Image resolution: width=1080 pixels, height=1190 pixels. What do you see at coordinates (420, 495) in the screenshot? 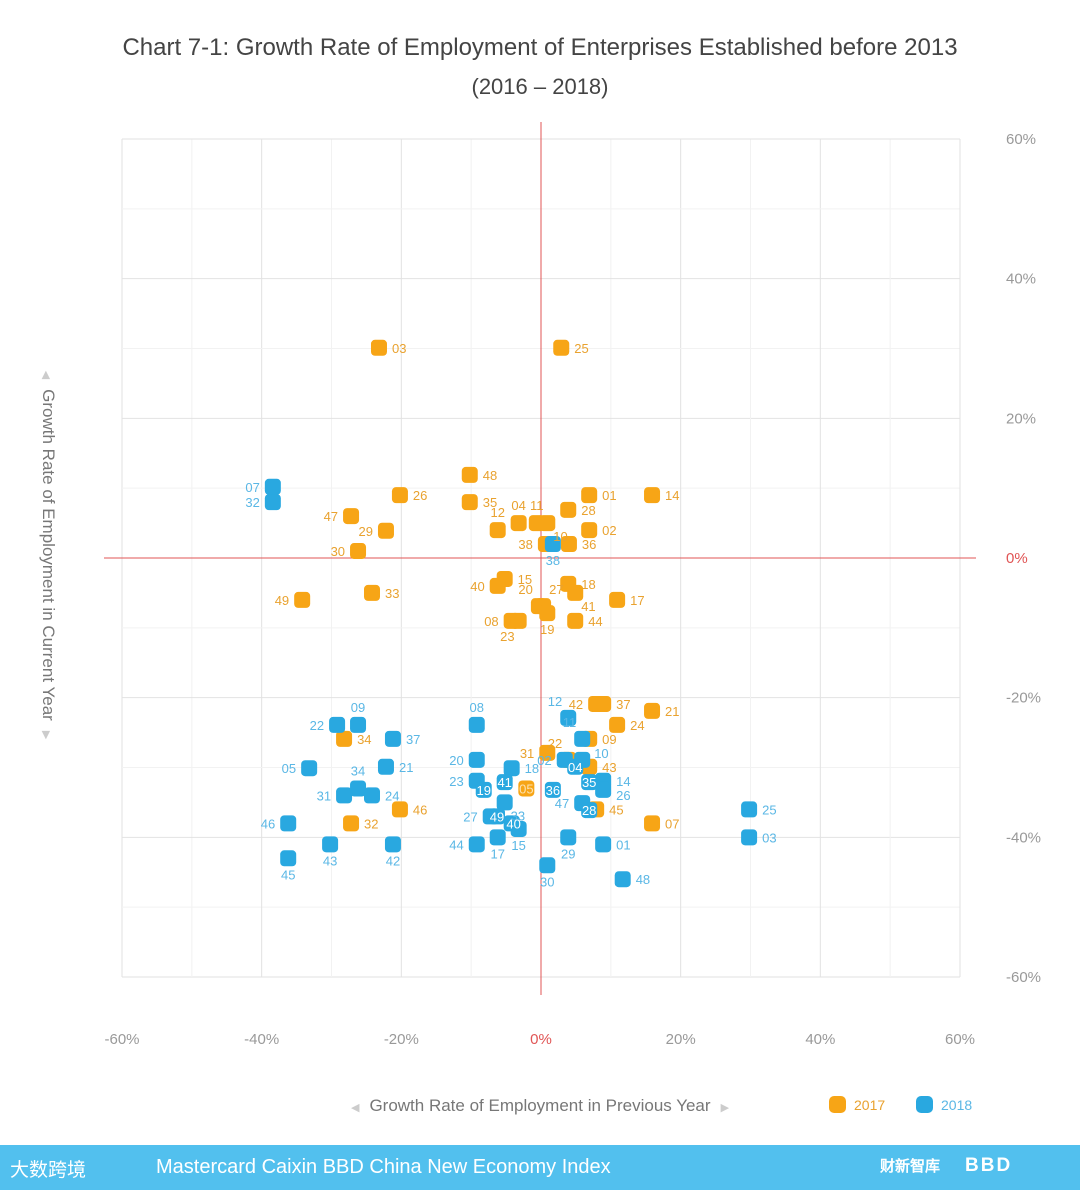
I see `point-label-2017-26: 26` at bounding box center [420, 495].